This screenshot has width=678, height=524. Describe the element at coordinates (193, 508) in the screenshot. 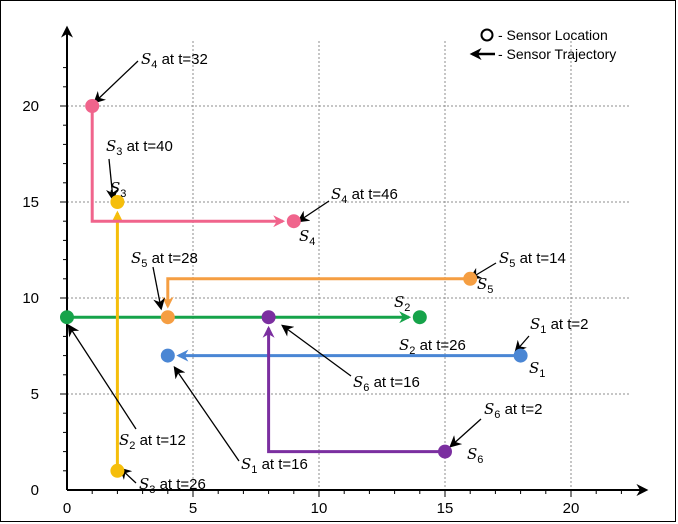

I see `x-tick-label: 5` at that location.